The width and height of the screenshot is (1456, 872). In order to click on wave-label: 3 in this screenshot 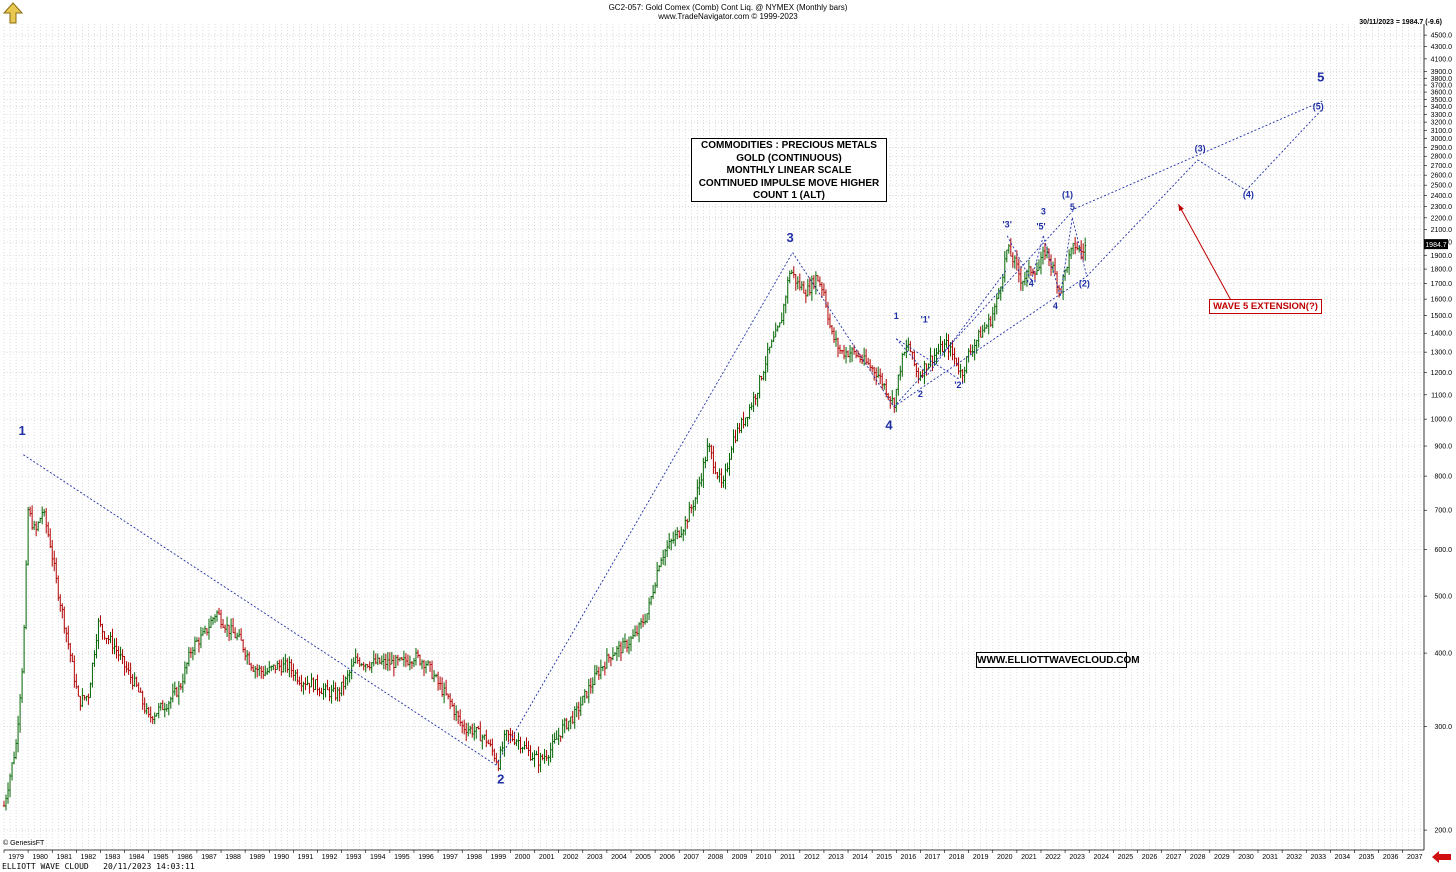, I will do `click(790, 237)`.